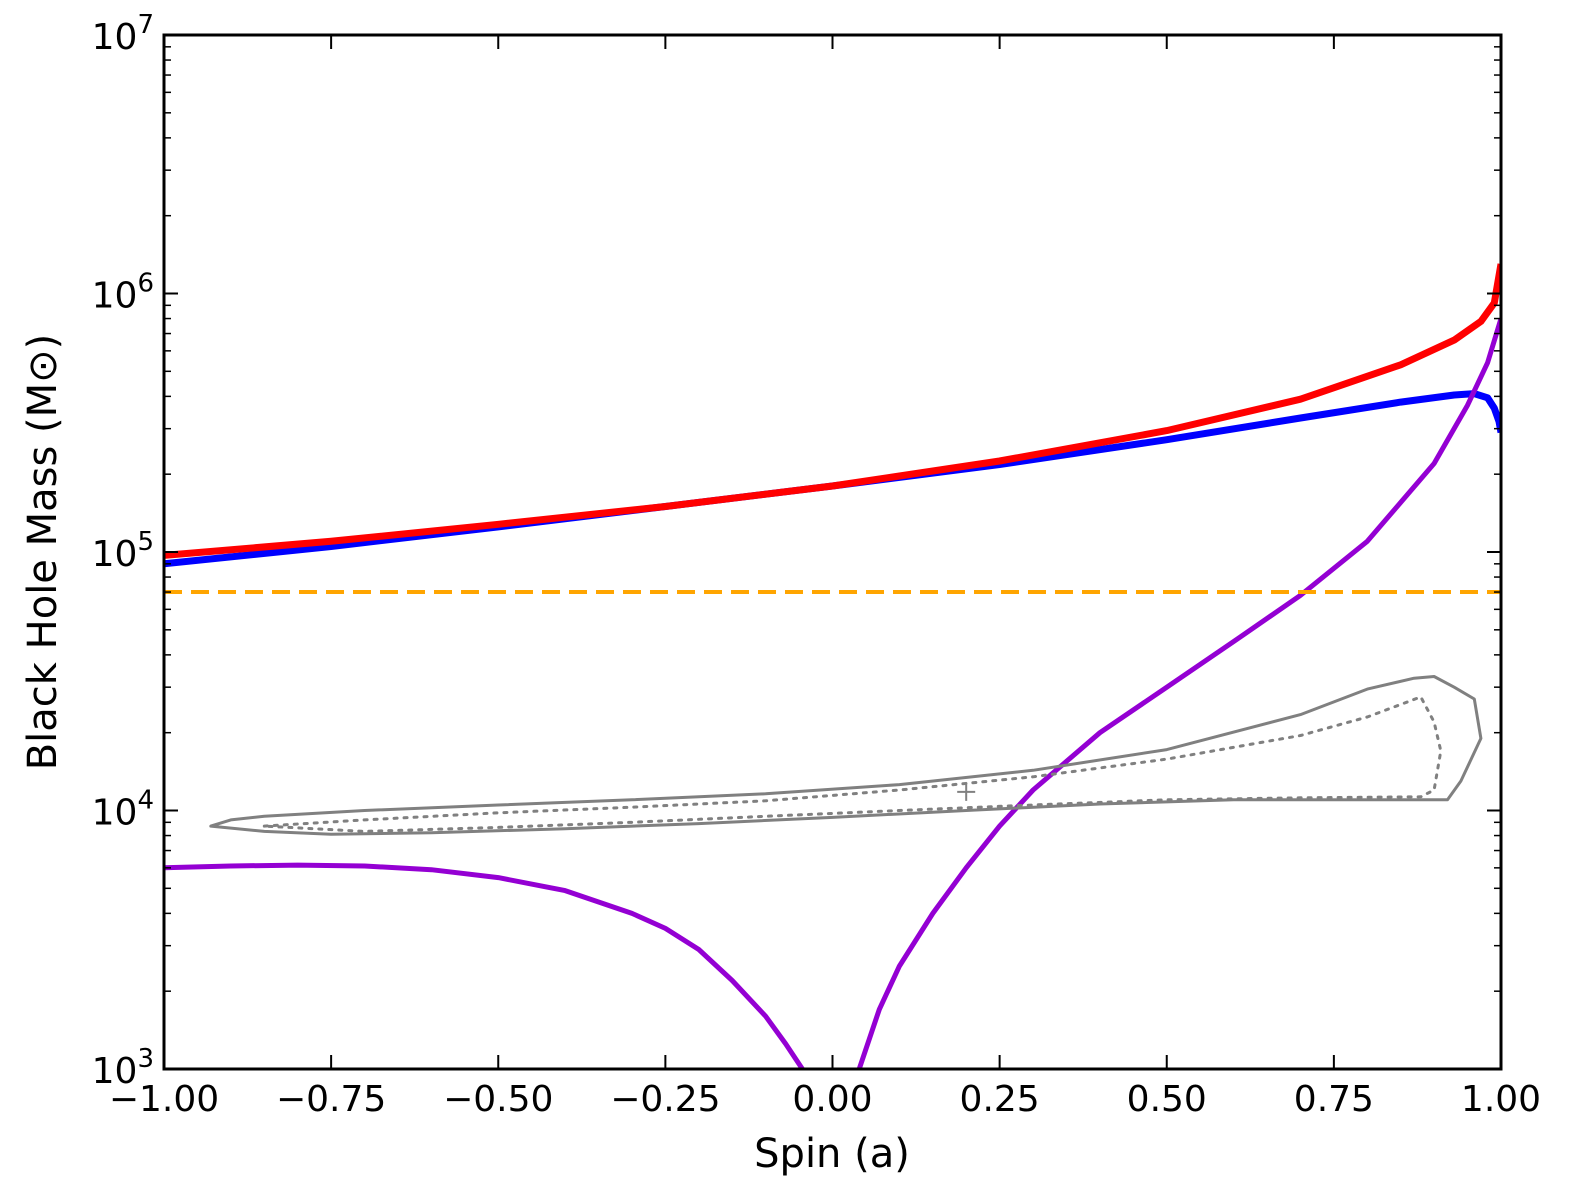  Describe the element at coordinates (966, 791) in the screenshot. I see `best-fit-marker` at that location.